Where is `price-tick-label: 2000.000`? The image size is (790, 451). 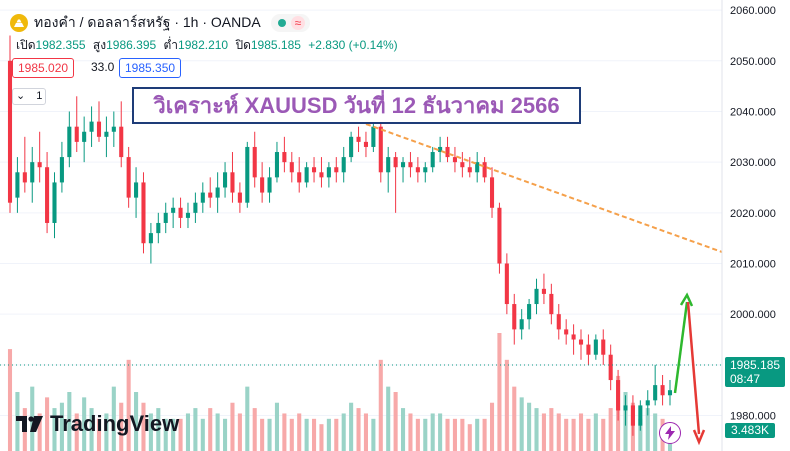
price-tick-label: 2000.000 is located at coordinates (753, 315).